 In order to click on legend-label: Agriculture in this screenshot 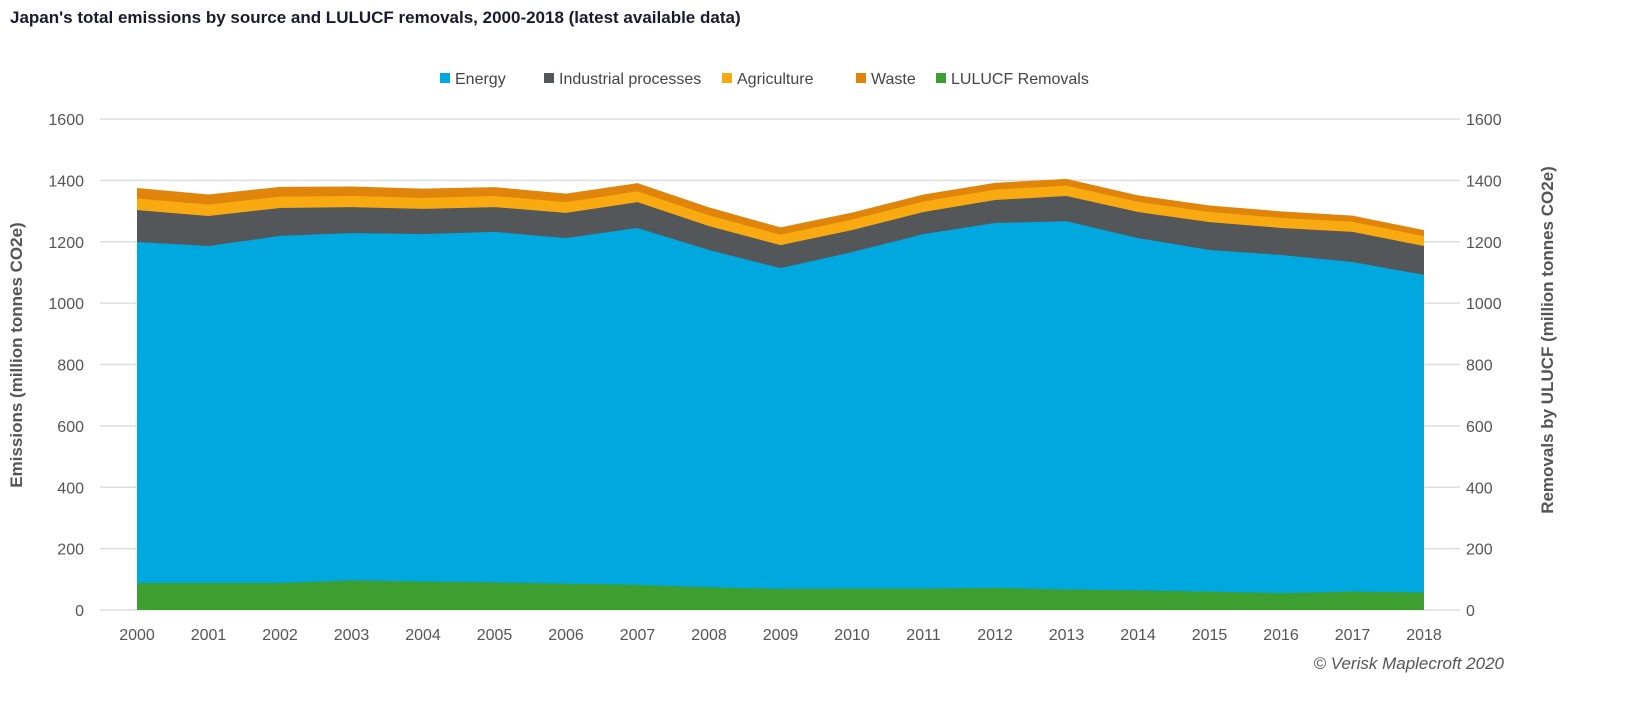, I will do `click(775, 79)`.